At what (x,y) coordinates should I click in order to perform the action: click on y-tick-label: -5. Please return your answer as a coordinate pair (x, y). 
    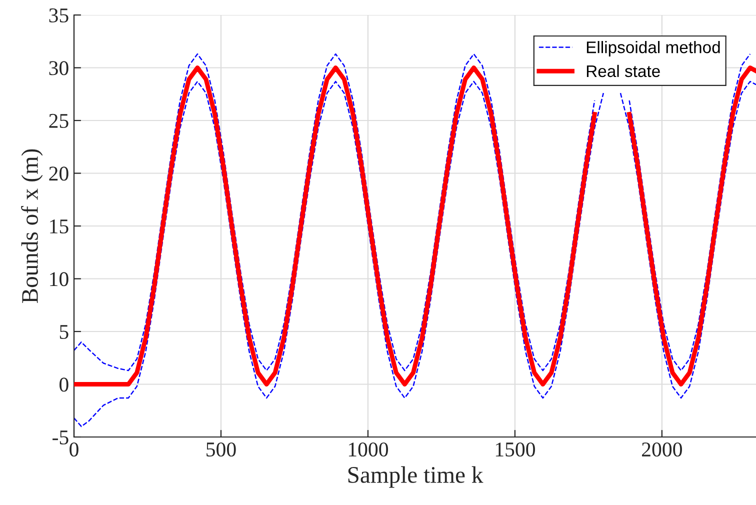
    Looking at the image, I should click on (60, 437).